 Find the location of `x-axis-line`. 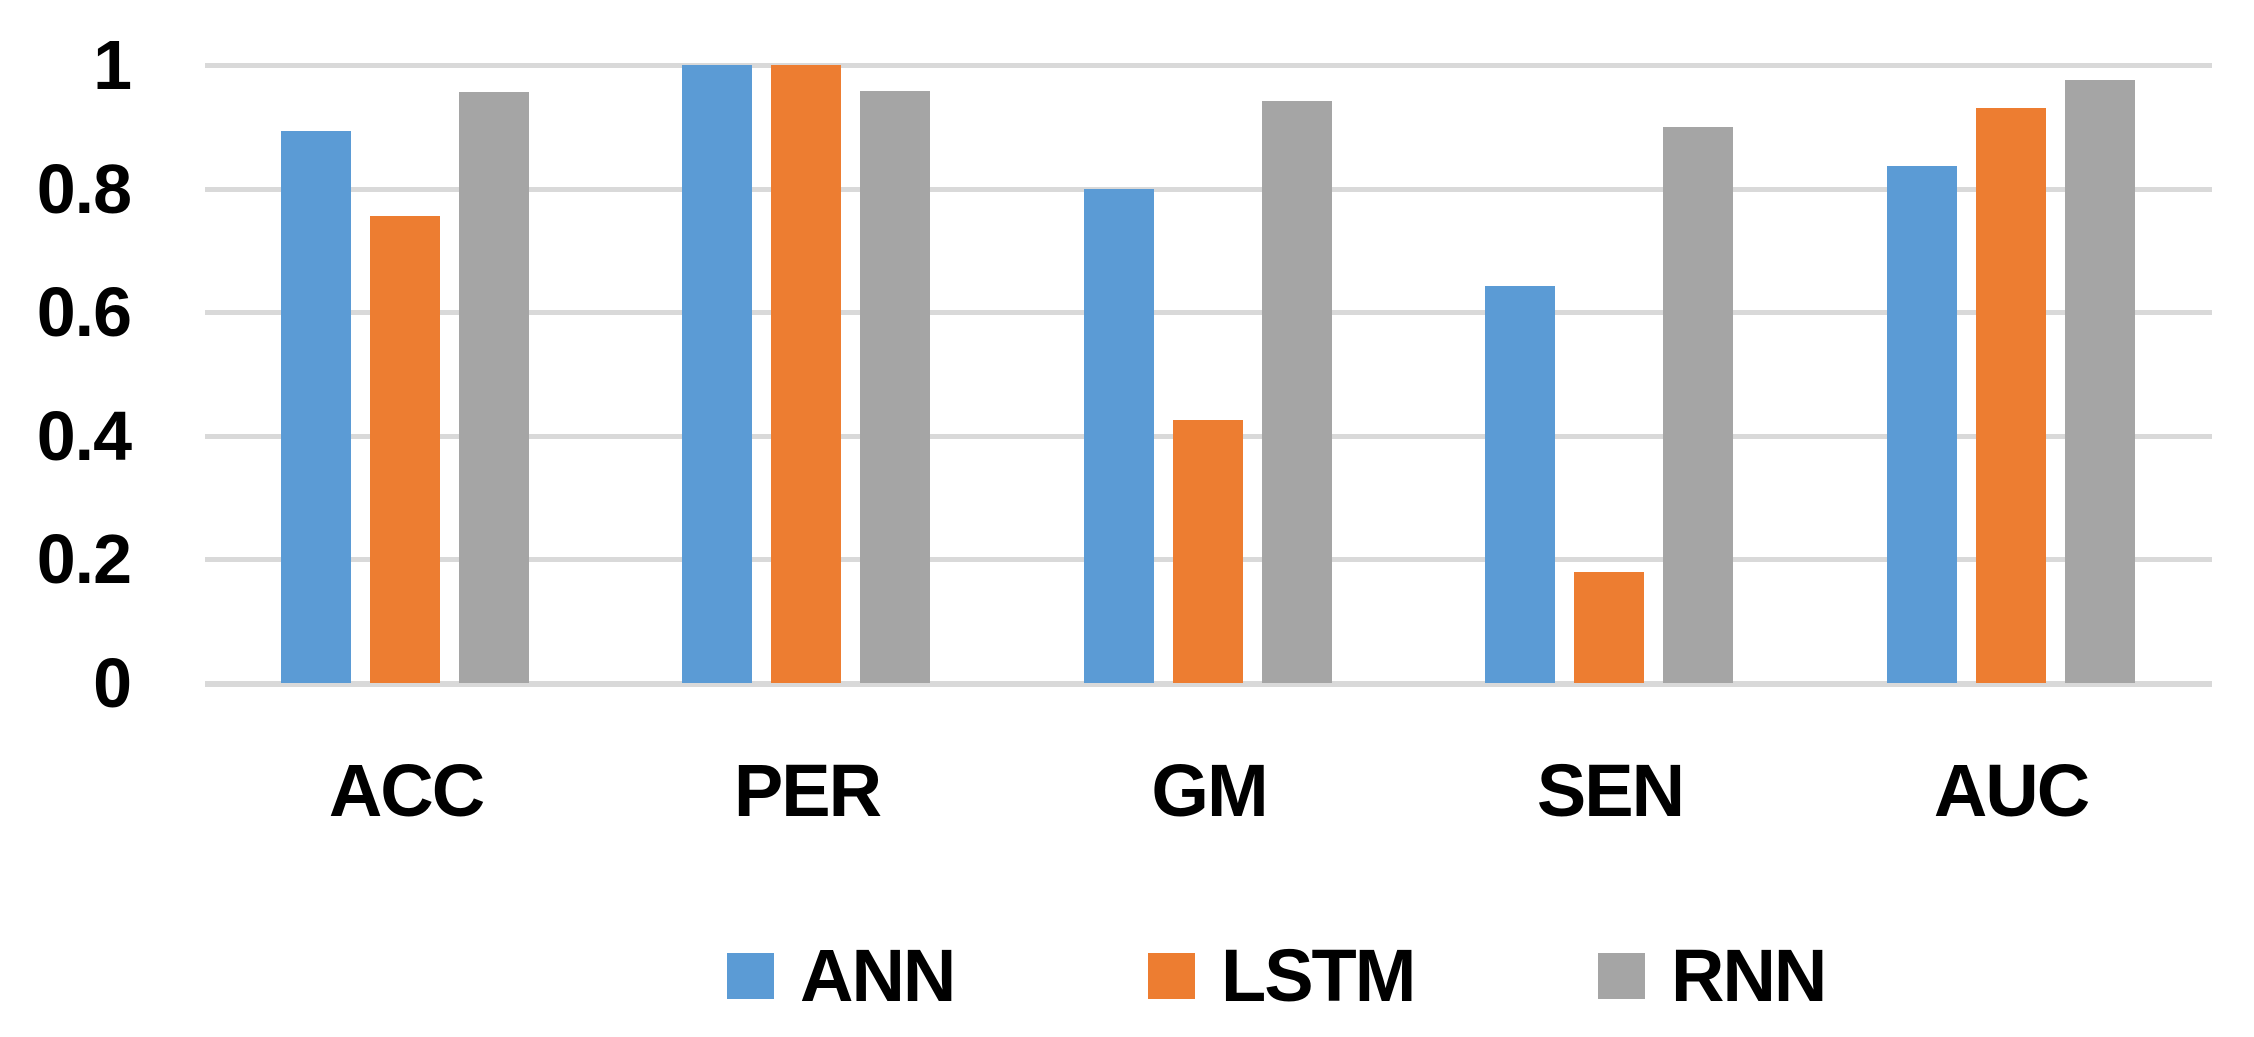

x-axis-line is located at coordinates (1208, 684).